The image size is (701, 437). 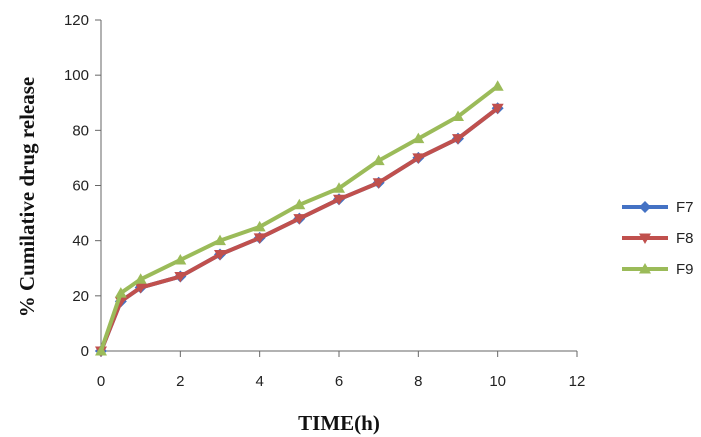 I want to click on x-tick-label: 4, so click(x=259, y=381).